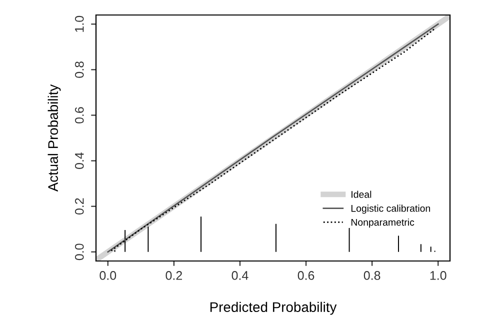  Describe the element at coordinates (306, 275) in the screenshot. I see `x-tick-label: 0.6` at that location.